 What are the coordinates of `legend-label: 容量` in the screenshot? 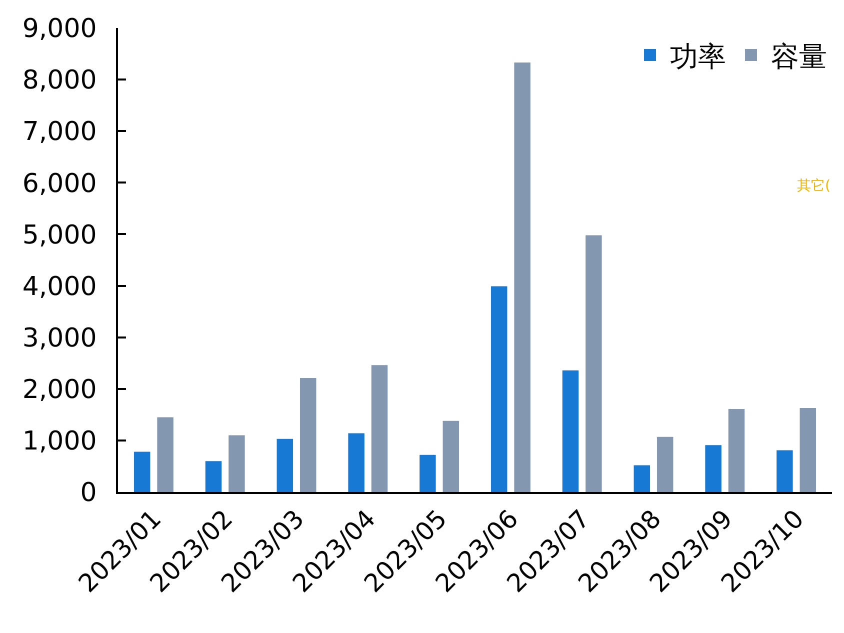 It's located at (799, 56).